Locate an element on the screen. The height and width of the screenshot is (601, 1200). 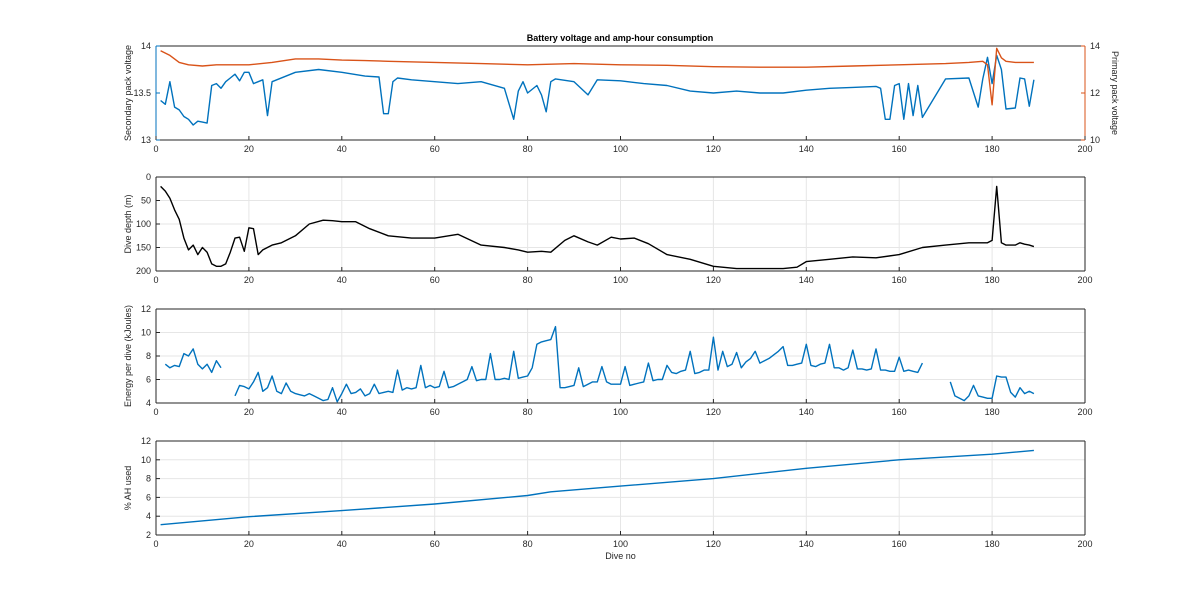
y-axis-label: % AH used is located at coordinates (128, 488).